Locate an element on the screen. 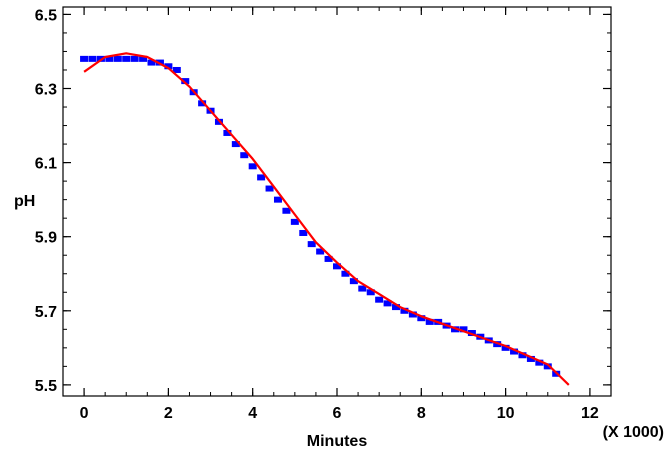  y-axis-title: pH is located at coordinates (24, 201).